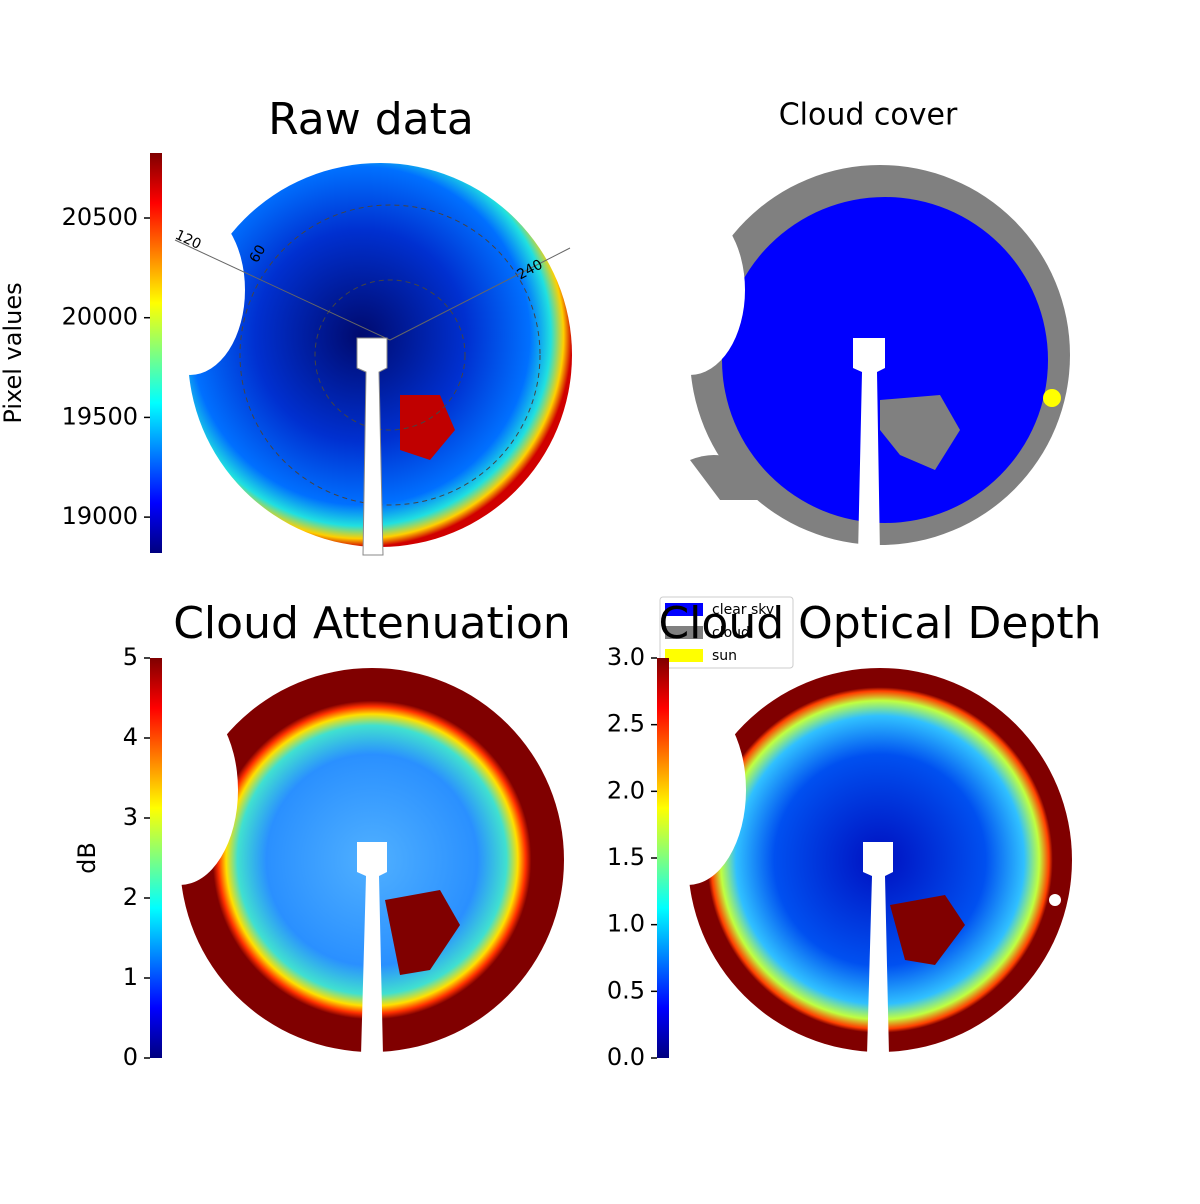  I want to click on colorbar-tick-label: 1.5, so click(626, 857).